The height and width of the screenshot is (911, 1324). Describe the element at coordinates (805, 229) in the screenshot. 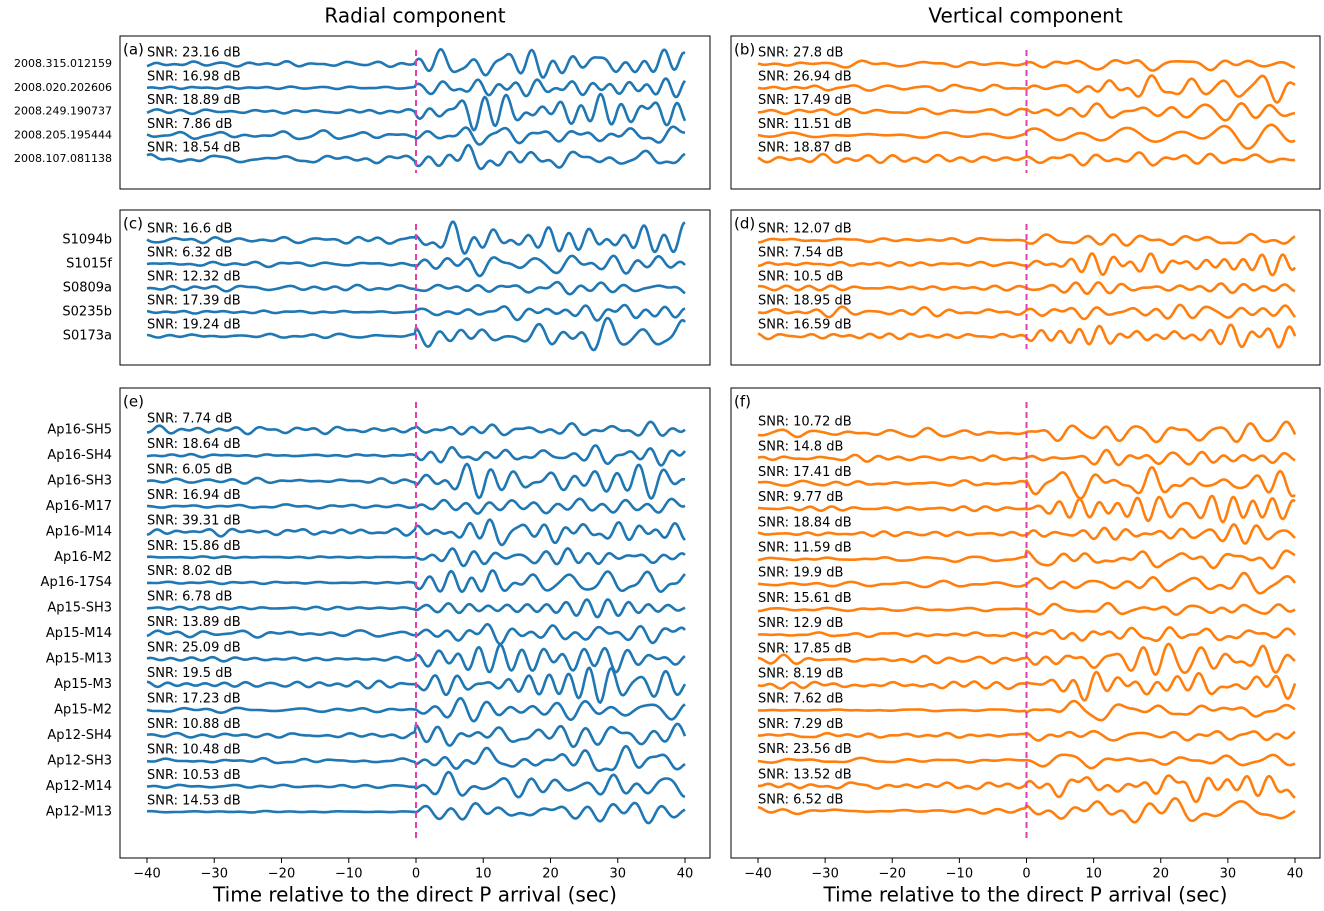

I see `snr-label: SNR: 12.07 dB` at that location.